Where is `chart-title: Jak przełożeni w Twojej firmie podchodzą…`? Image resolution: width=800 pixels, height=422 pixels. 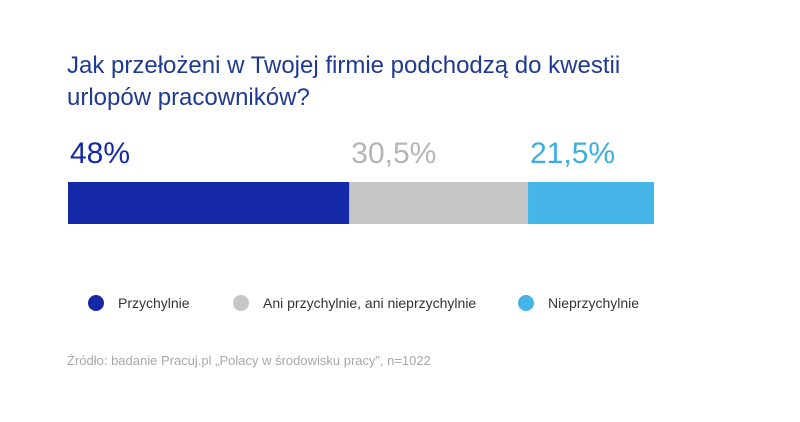
chart-title: Jak przełożeni w Twojej firmie podchodzą… is located at coordinates (344, 81).